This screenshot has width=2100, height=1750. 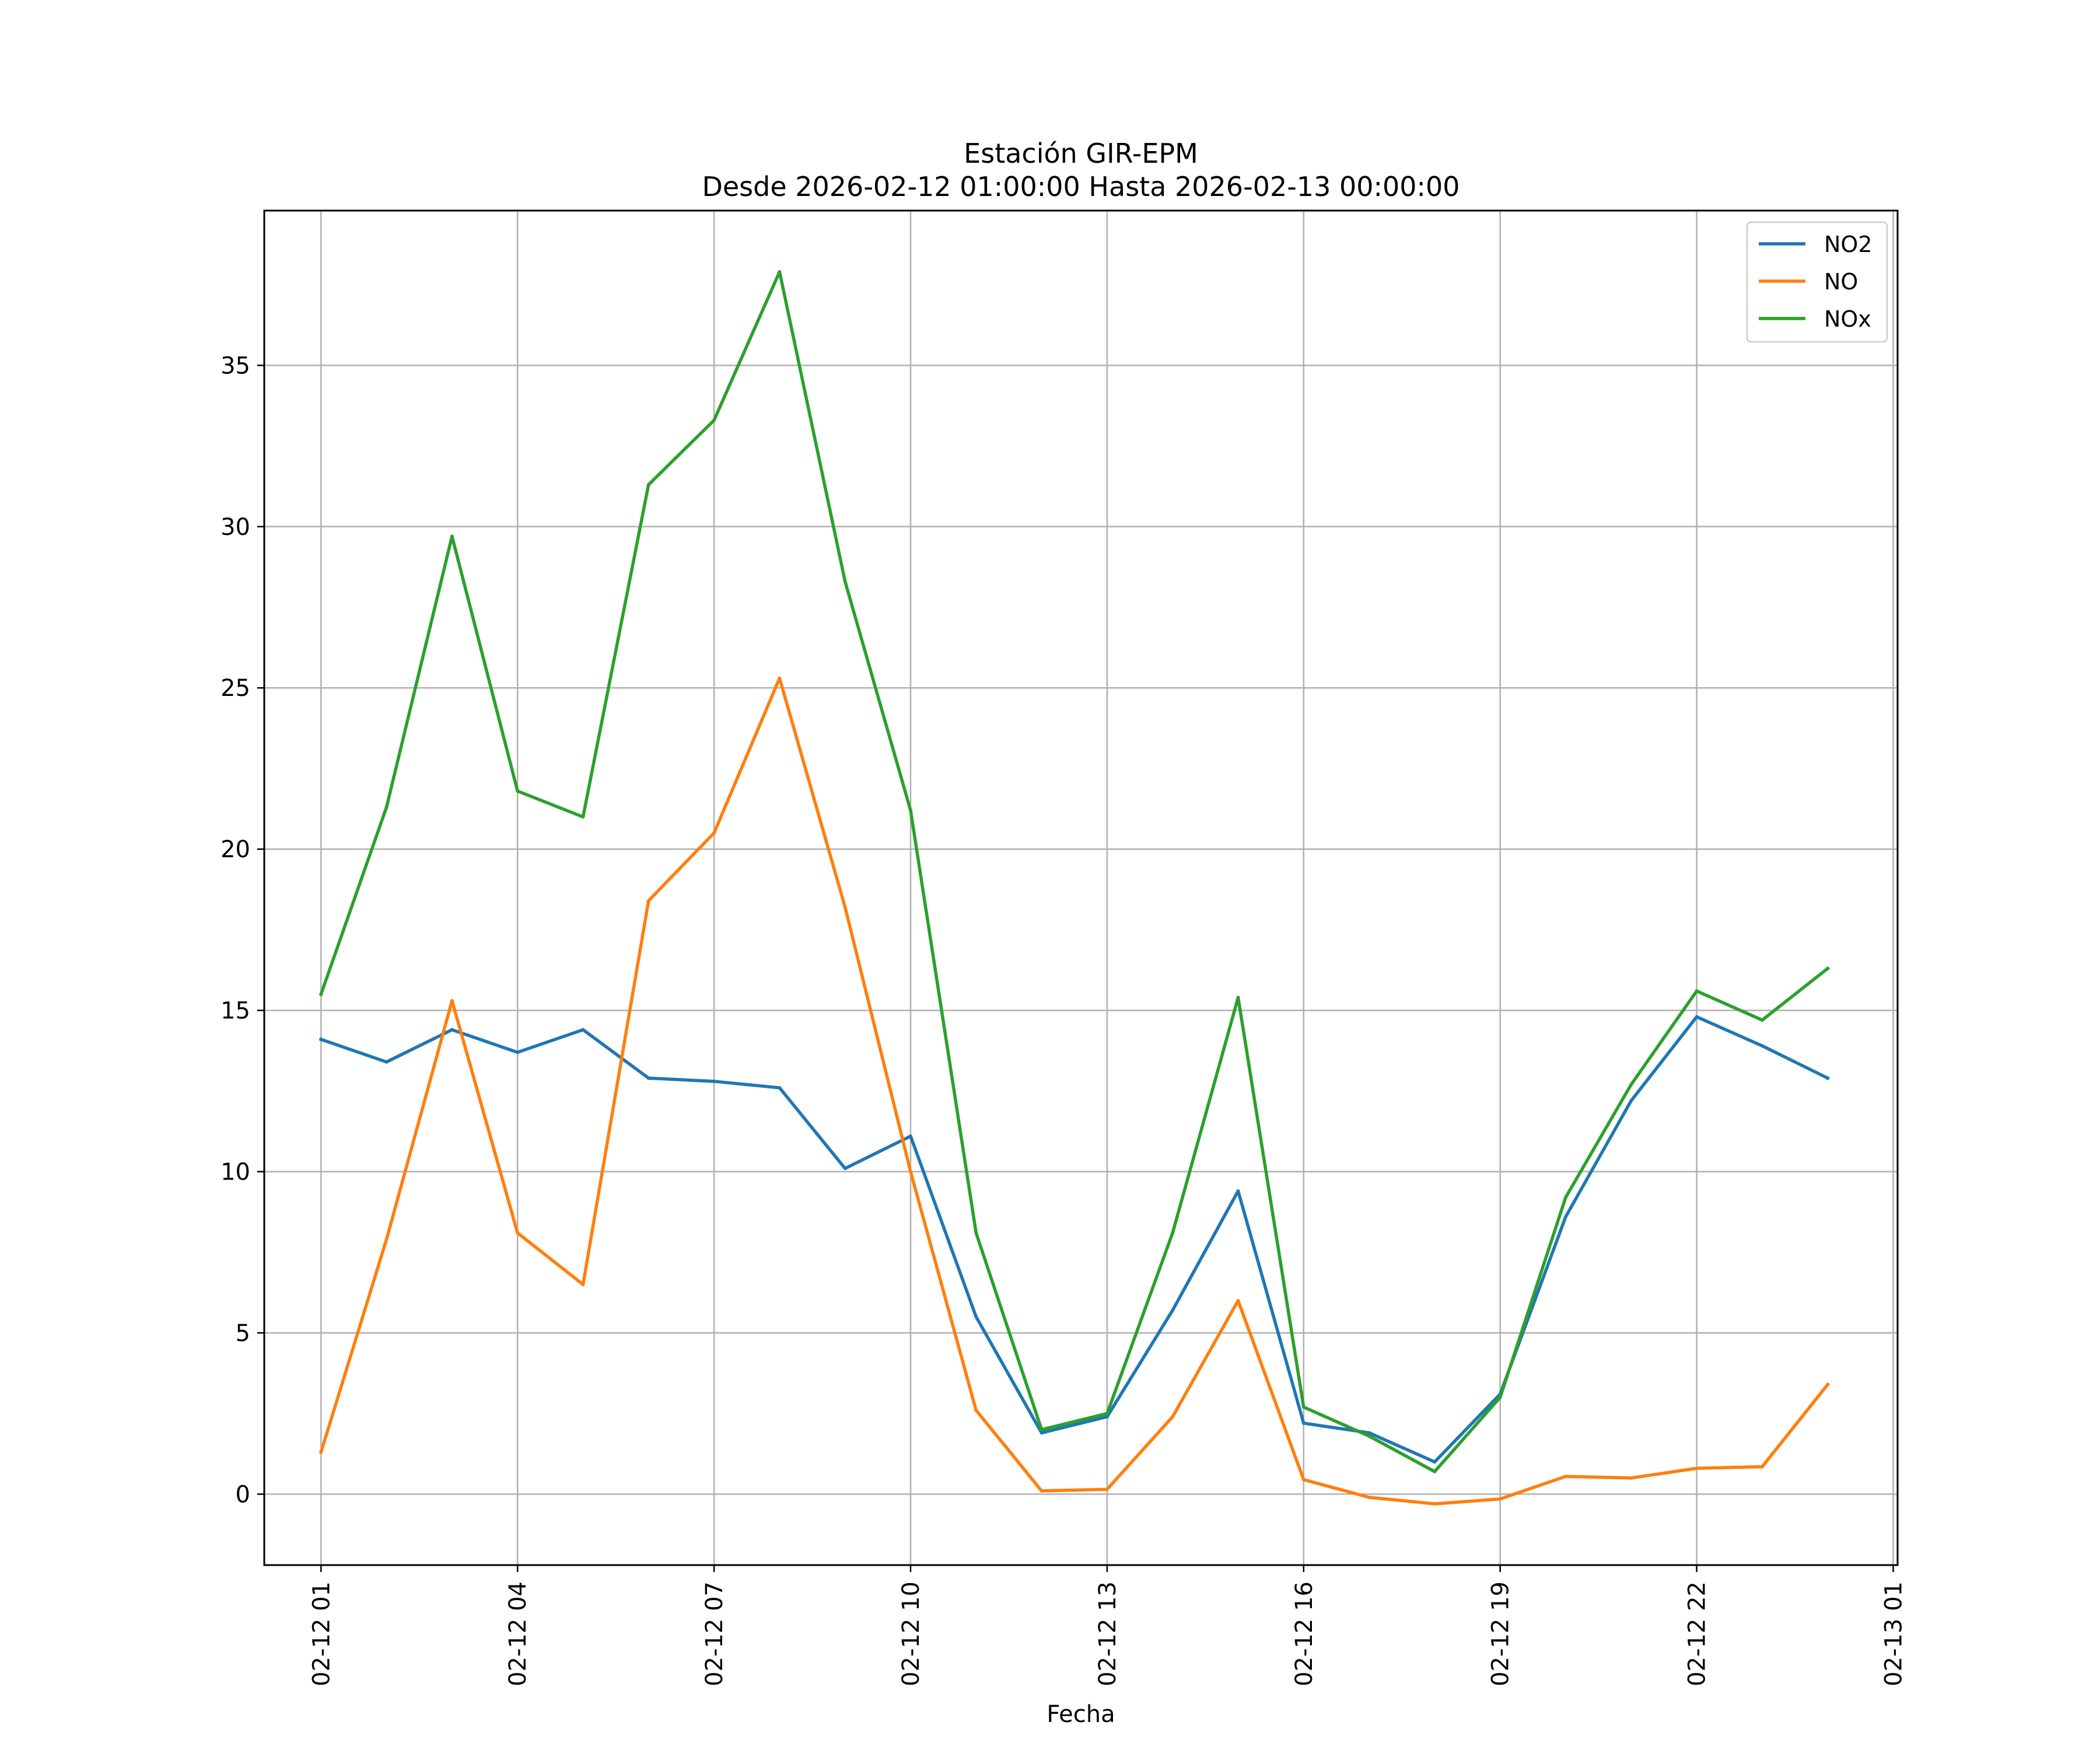 I want to click on legend-box, so click(x=1817, y=282).